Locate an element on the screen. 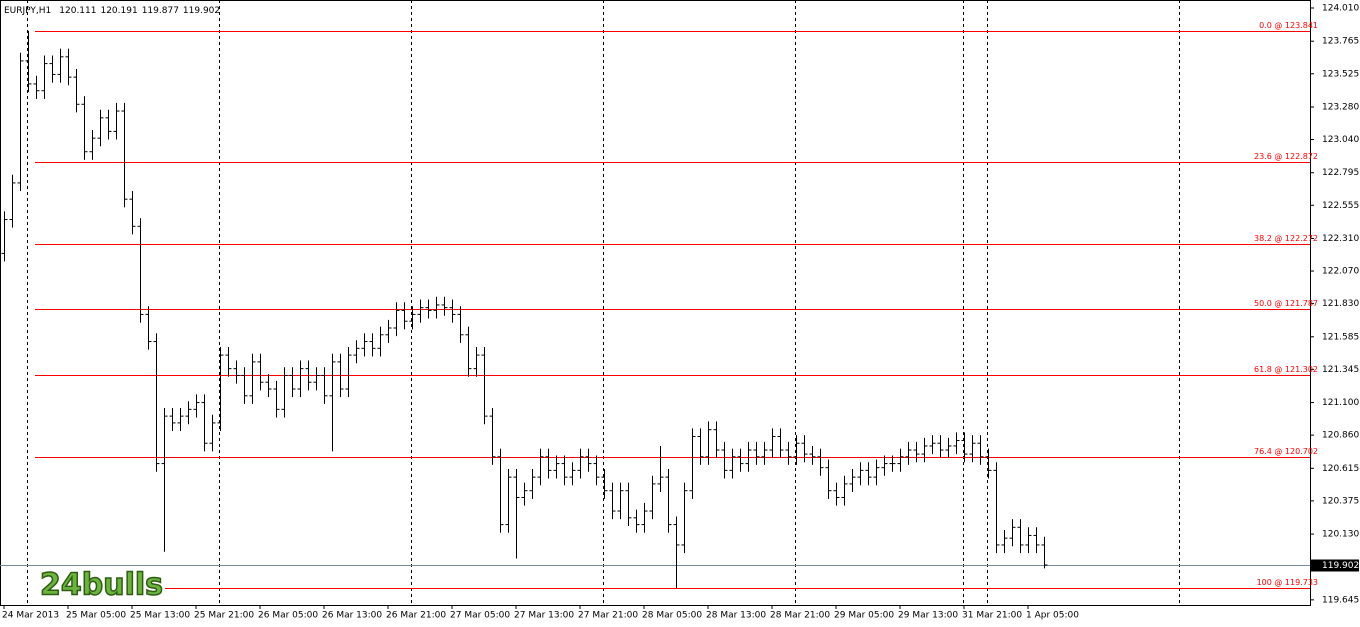 This screenshot has height=627, width=1360. fib-label: 100 @ 119.733 is located at coordinates (1287, 582).